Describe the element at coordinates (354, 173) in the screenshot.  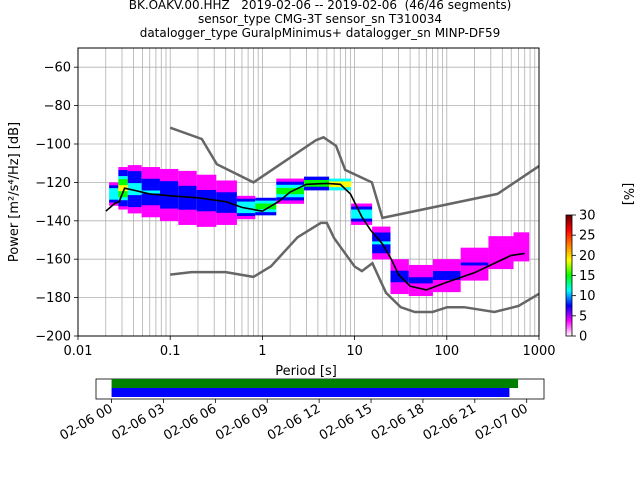
I see `new-high-noise-model-line` at that location.